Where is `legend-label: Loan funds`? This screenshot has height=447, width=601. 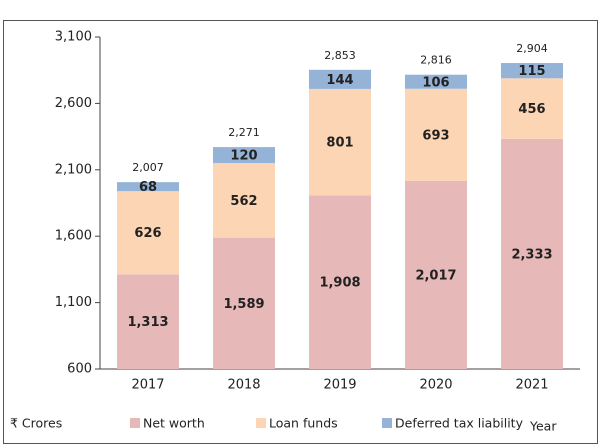 legend-label: Loan funds is located at coordinates (303, 423).